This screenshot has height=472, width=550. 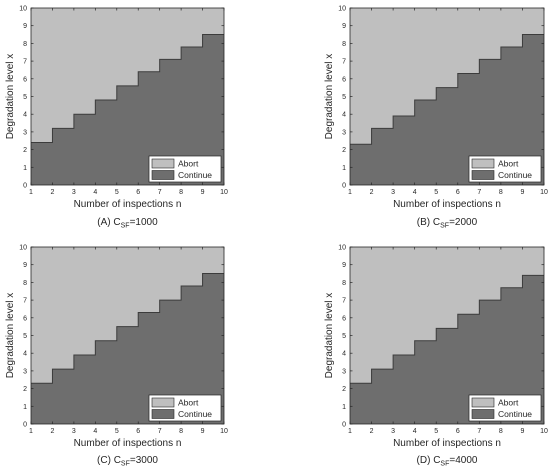 I want to click on caption-suffix: =3000, so click(x=144, y=460).